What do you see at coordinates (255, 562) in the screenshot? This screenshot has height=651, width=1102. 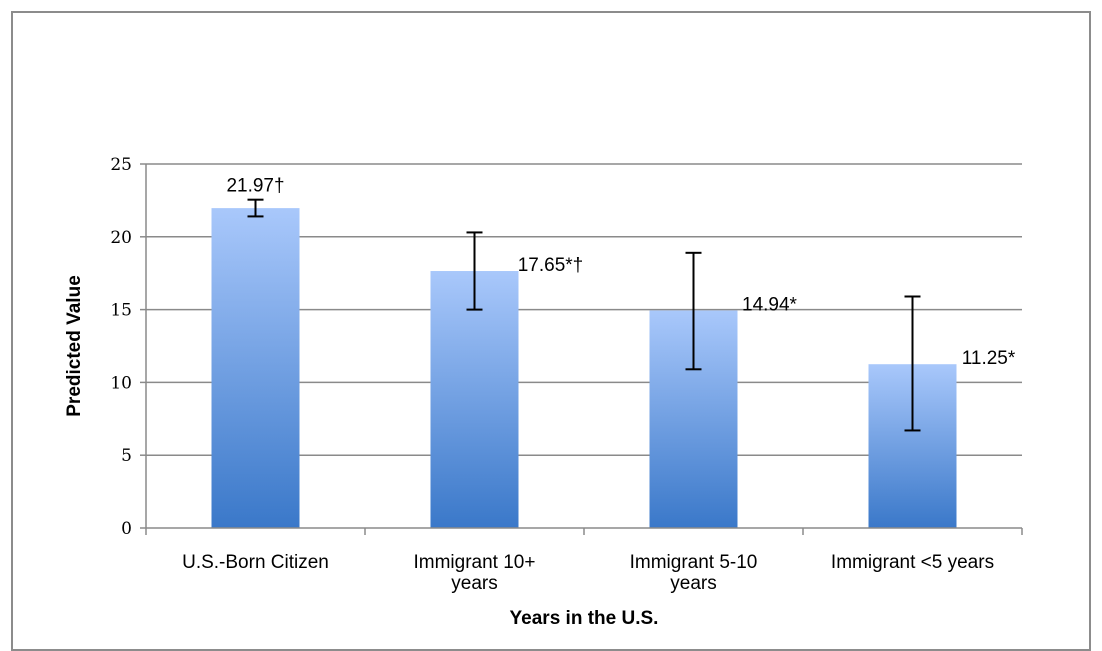 I see `x-category-label: U.S.-Born Citizen` at bounding box center [255, 562].